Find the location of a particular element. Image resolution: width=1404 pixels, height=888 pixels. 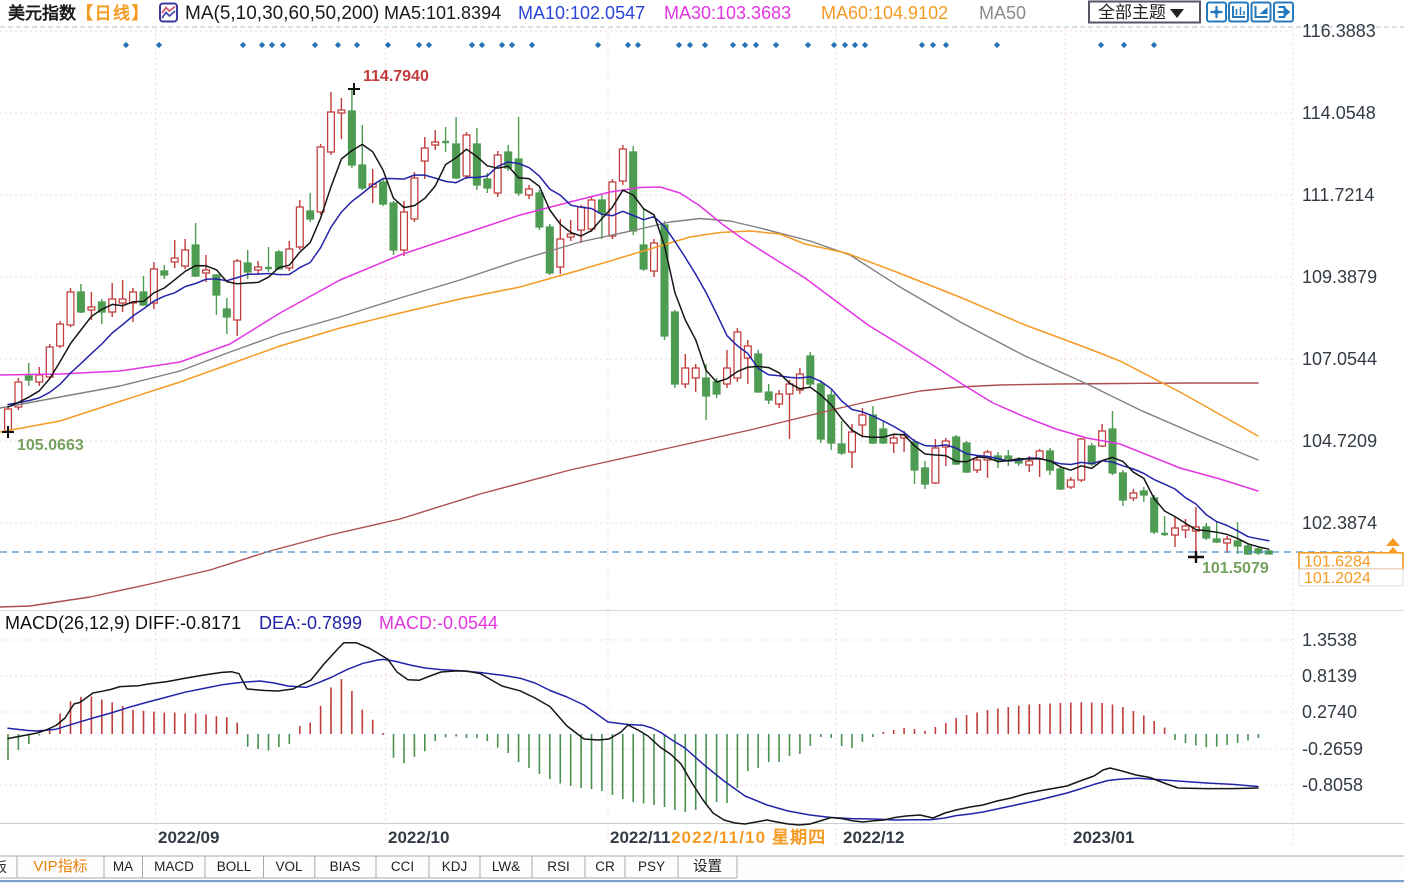

svg-text: MA is located at coordinates (123, 866).